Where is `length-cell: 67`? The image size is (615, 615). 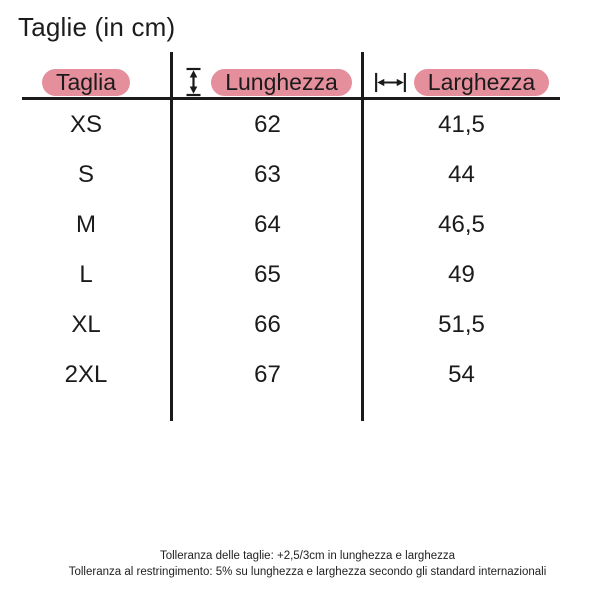 length-cell: 67 is located at coordinates (267, 374).